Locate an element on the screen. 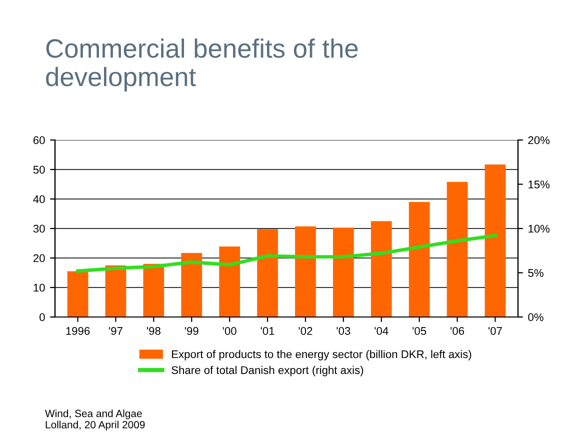 This screenshot has height=439, width=588. text: Wind, Sea and Algae Lolland, 20 April 2009 is located at coordinates (95, 420).